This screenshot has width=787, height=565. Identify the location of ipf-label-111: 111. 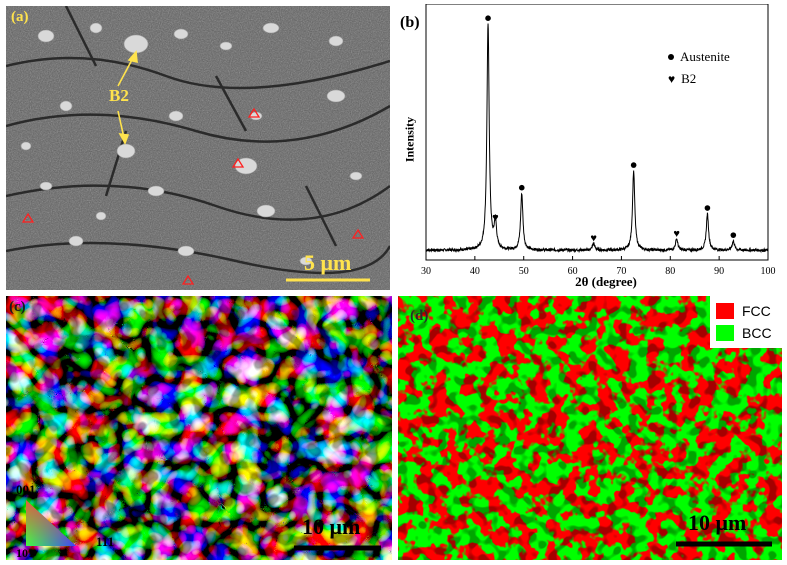
(105, 541).